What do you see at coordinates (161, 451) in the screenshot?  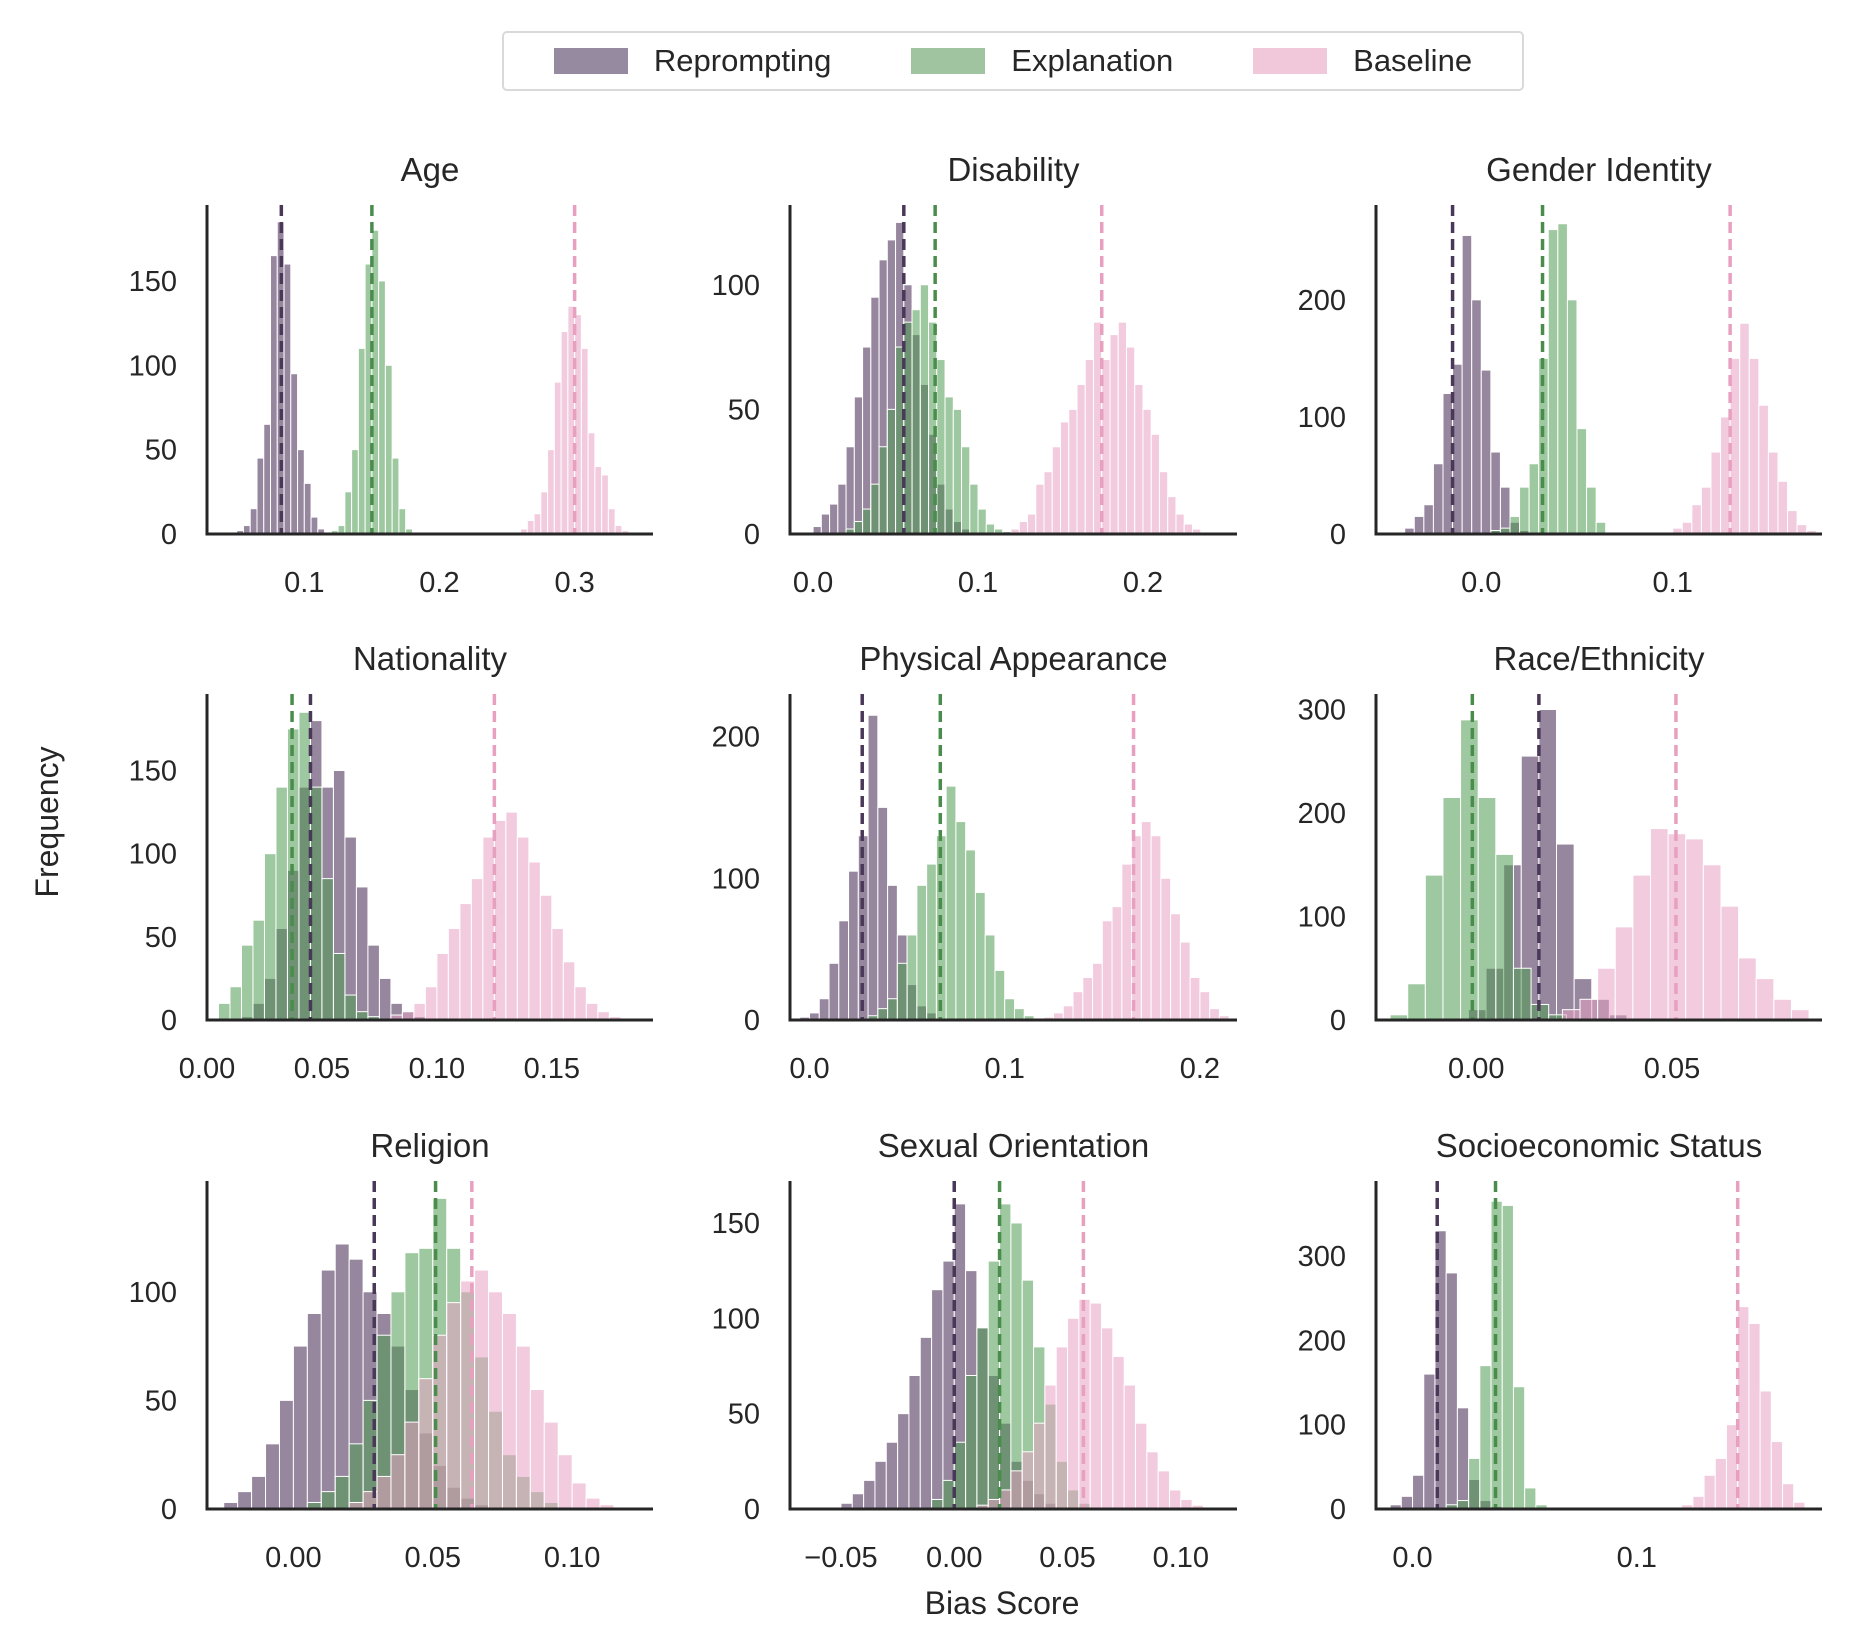 I see `y-tick-label: 50` at bounding box center [161, 451].